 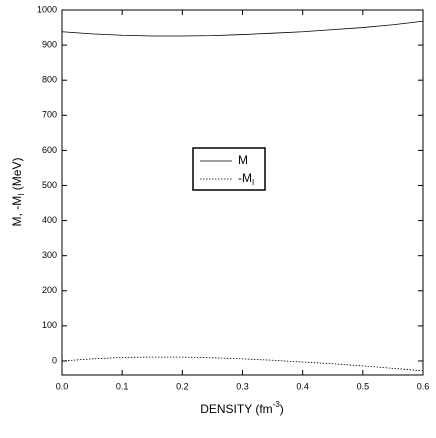 I want to click on x-tick-label: 0.6, so click(x=423, y=386).